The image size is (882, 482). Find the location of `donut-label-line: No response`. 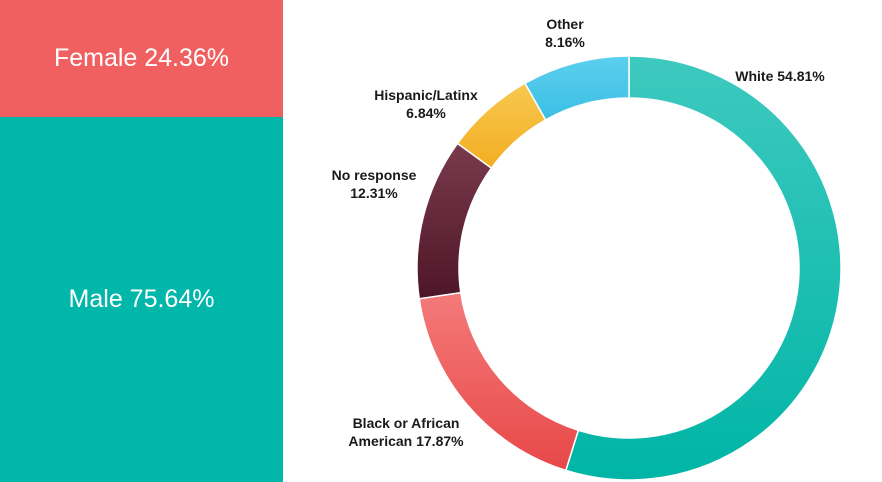

donut-label-line: No response is located at coordinates (374, 175).